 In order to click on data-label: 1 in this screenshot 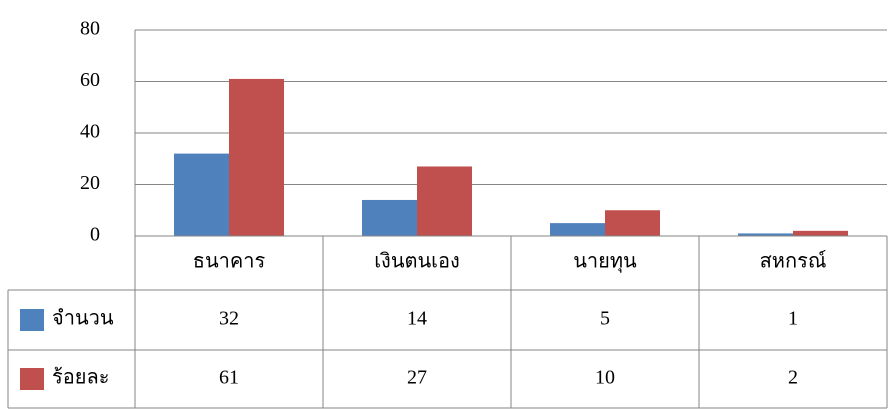, I will do `click(793, 319)`.